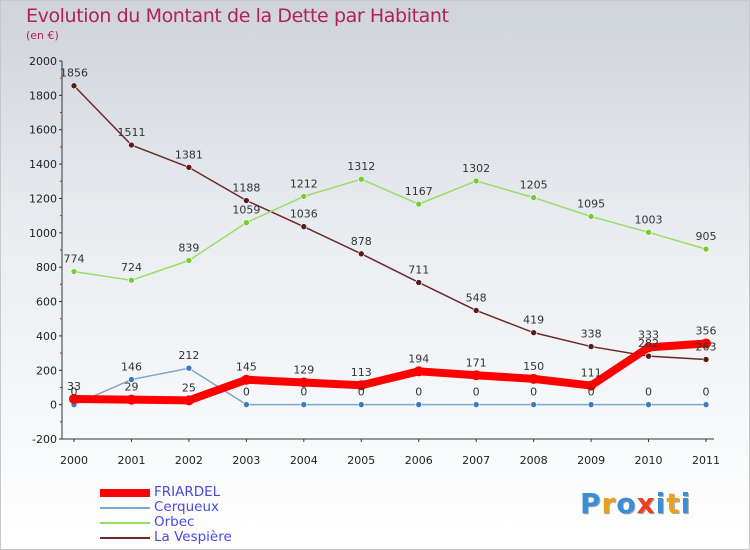 This screenshot has height=550, width=750. What do you see at coordinates (591, 334) in the screenshot?
I see `data-label: 338` at bounding box center [591, 334].